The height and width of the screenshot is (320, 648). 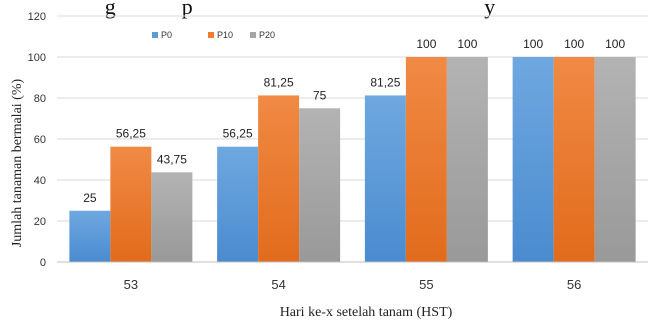 I want to click on y-tick-label: 0, so click(x=43, y=263).